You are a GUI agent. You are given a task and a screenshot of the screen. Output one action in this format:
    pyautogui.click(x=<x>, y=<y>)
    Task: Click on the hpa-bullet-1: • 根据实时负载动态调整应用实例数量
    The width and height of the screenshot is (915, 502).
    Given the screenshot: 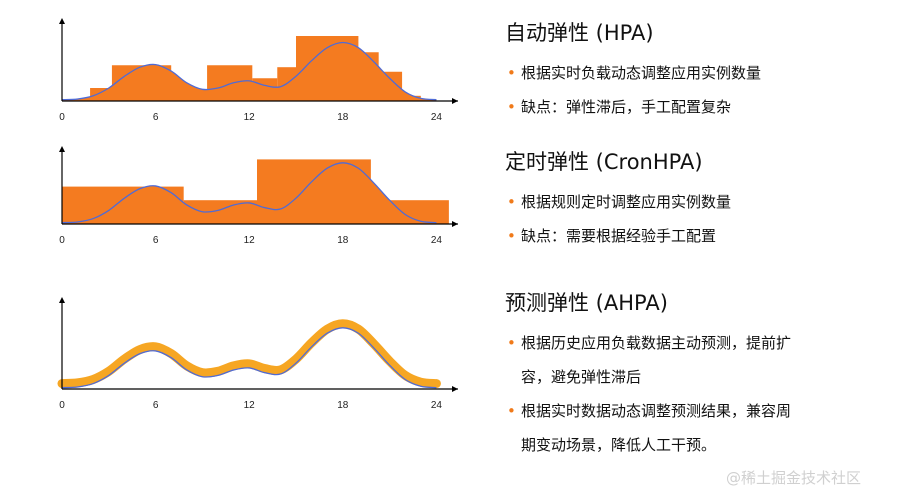 What is the action you would take?
    pyautogui.click(x=633, y=73)
    